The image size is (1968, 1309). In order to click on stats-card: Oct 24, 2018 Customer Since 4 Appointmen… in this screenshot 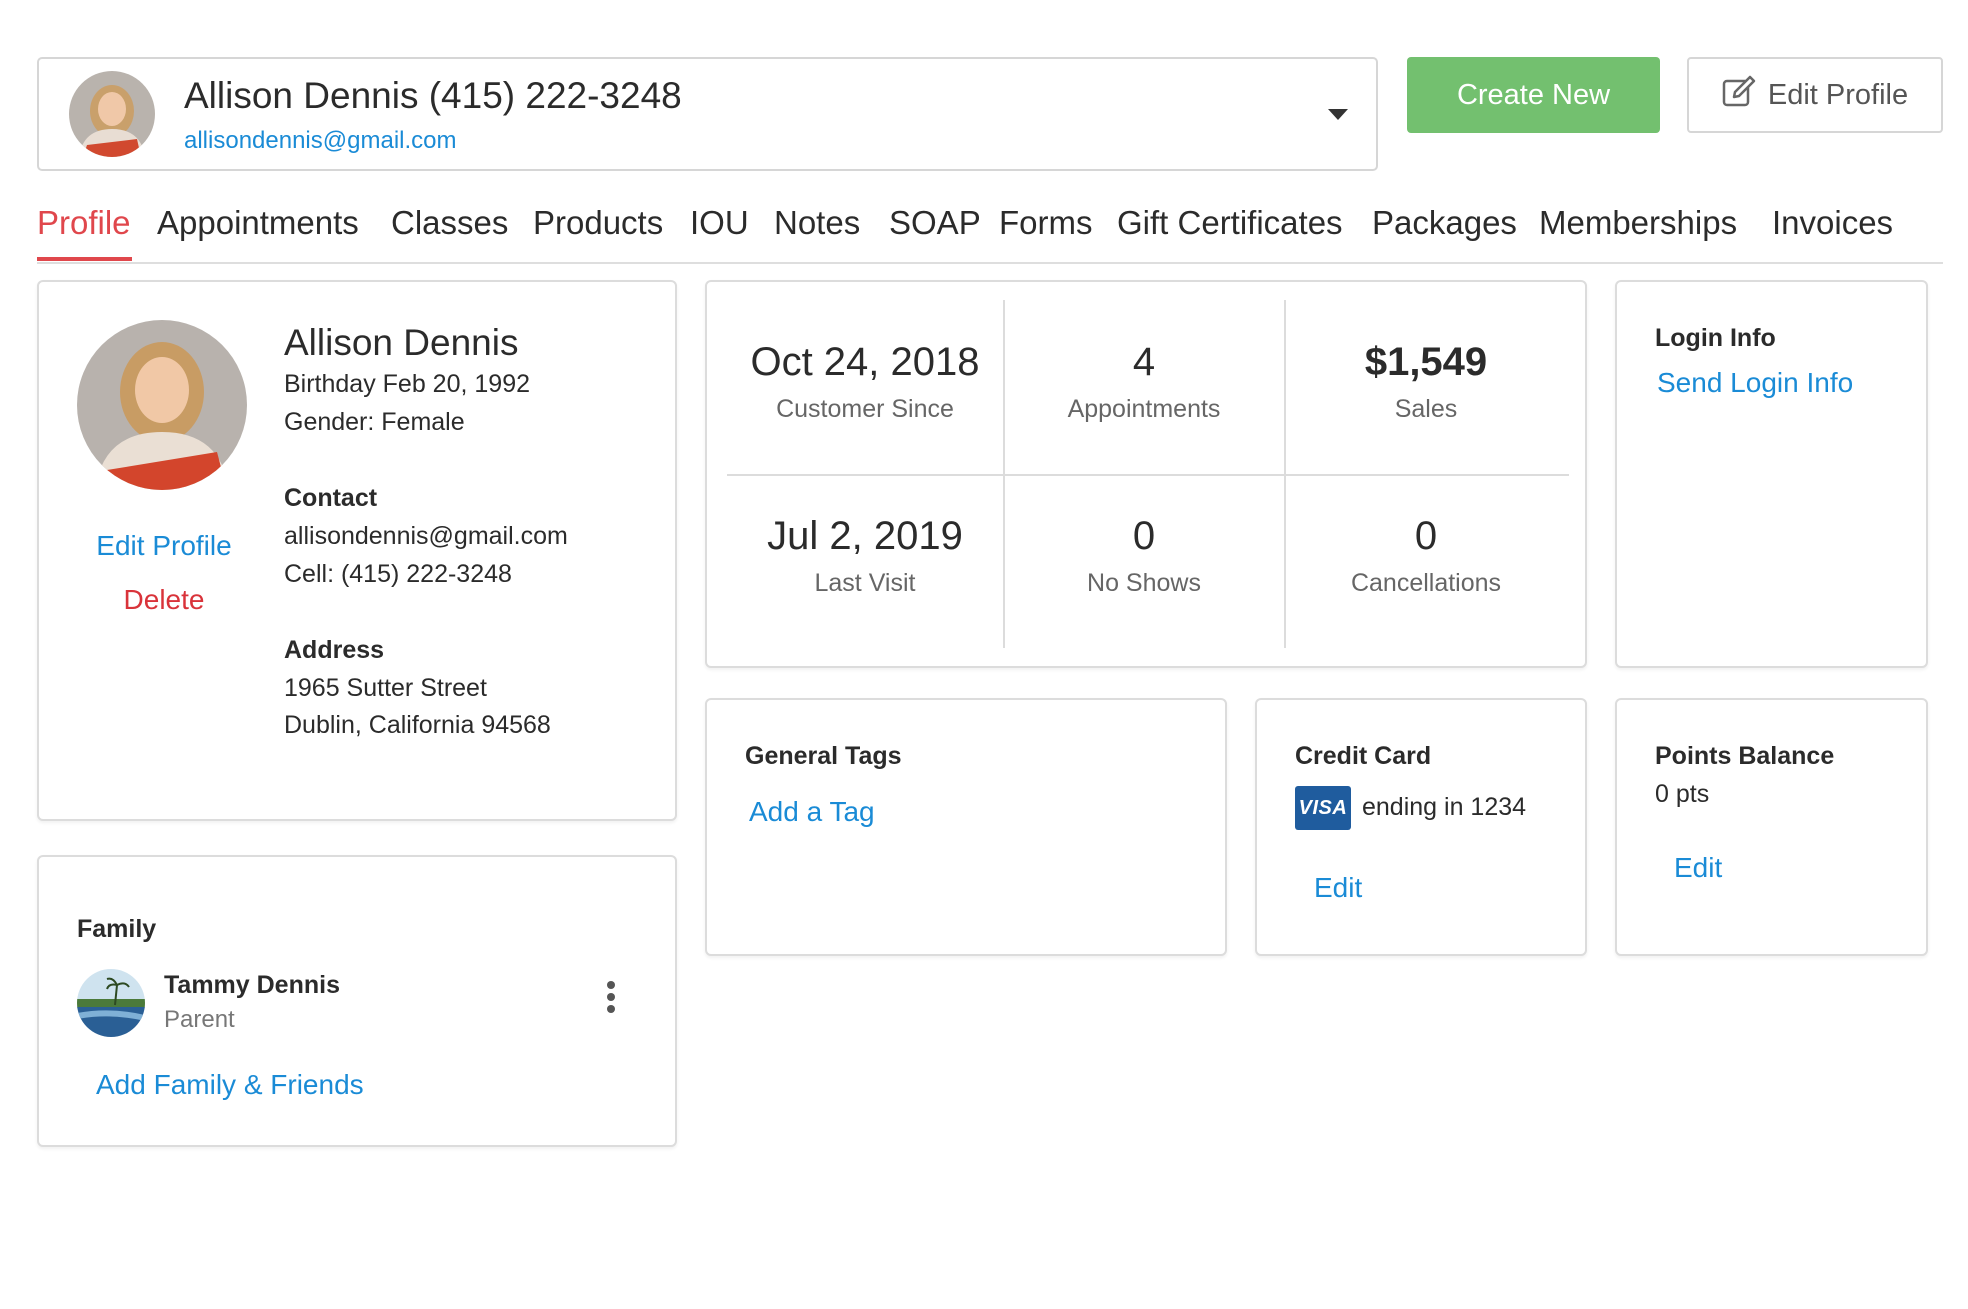, I will do `click(1146, 474)`.